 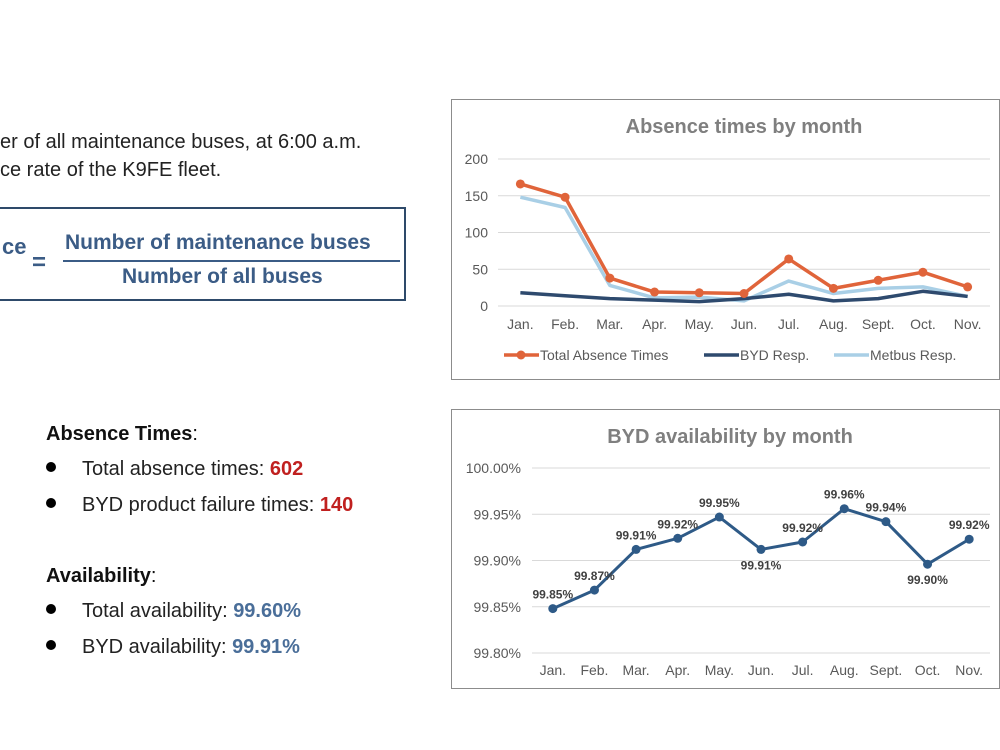 What do you see at coordinates (14, 246) in the screenshot?
I see `formula-left-term: ce` at bounding box center [14, 246].